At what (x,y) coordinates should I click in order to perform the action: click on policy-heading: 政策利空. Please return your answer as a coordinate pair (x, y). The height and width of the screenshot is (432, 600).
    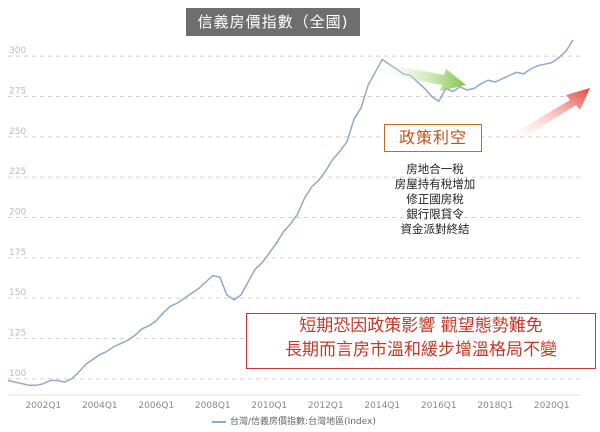
    Looking at the image, I should click on (433, 138).